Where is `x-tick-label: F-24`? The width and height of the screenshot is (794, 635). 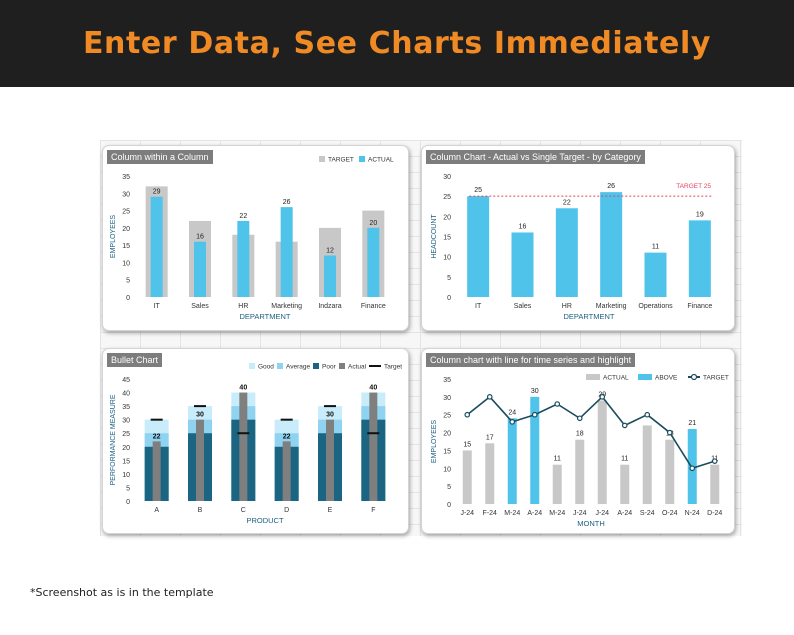
x-tick-label: F-24 is located at coordinates (490, 513).